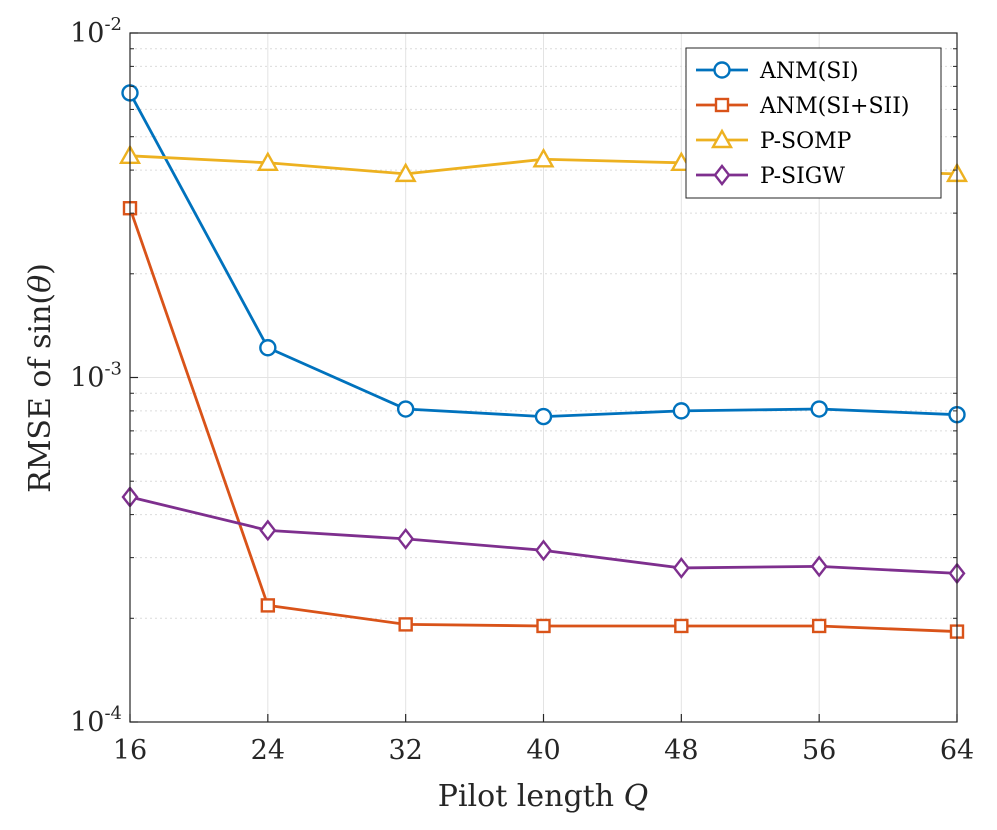 The image size is (997, 830). Describe the element at coordinates (40, 378) in the screenshot. I see `y-axis-label: RMSE of sin(θ)` at that location.